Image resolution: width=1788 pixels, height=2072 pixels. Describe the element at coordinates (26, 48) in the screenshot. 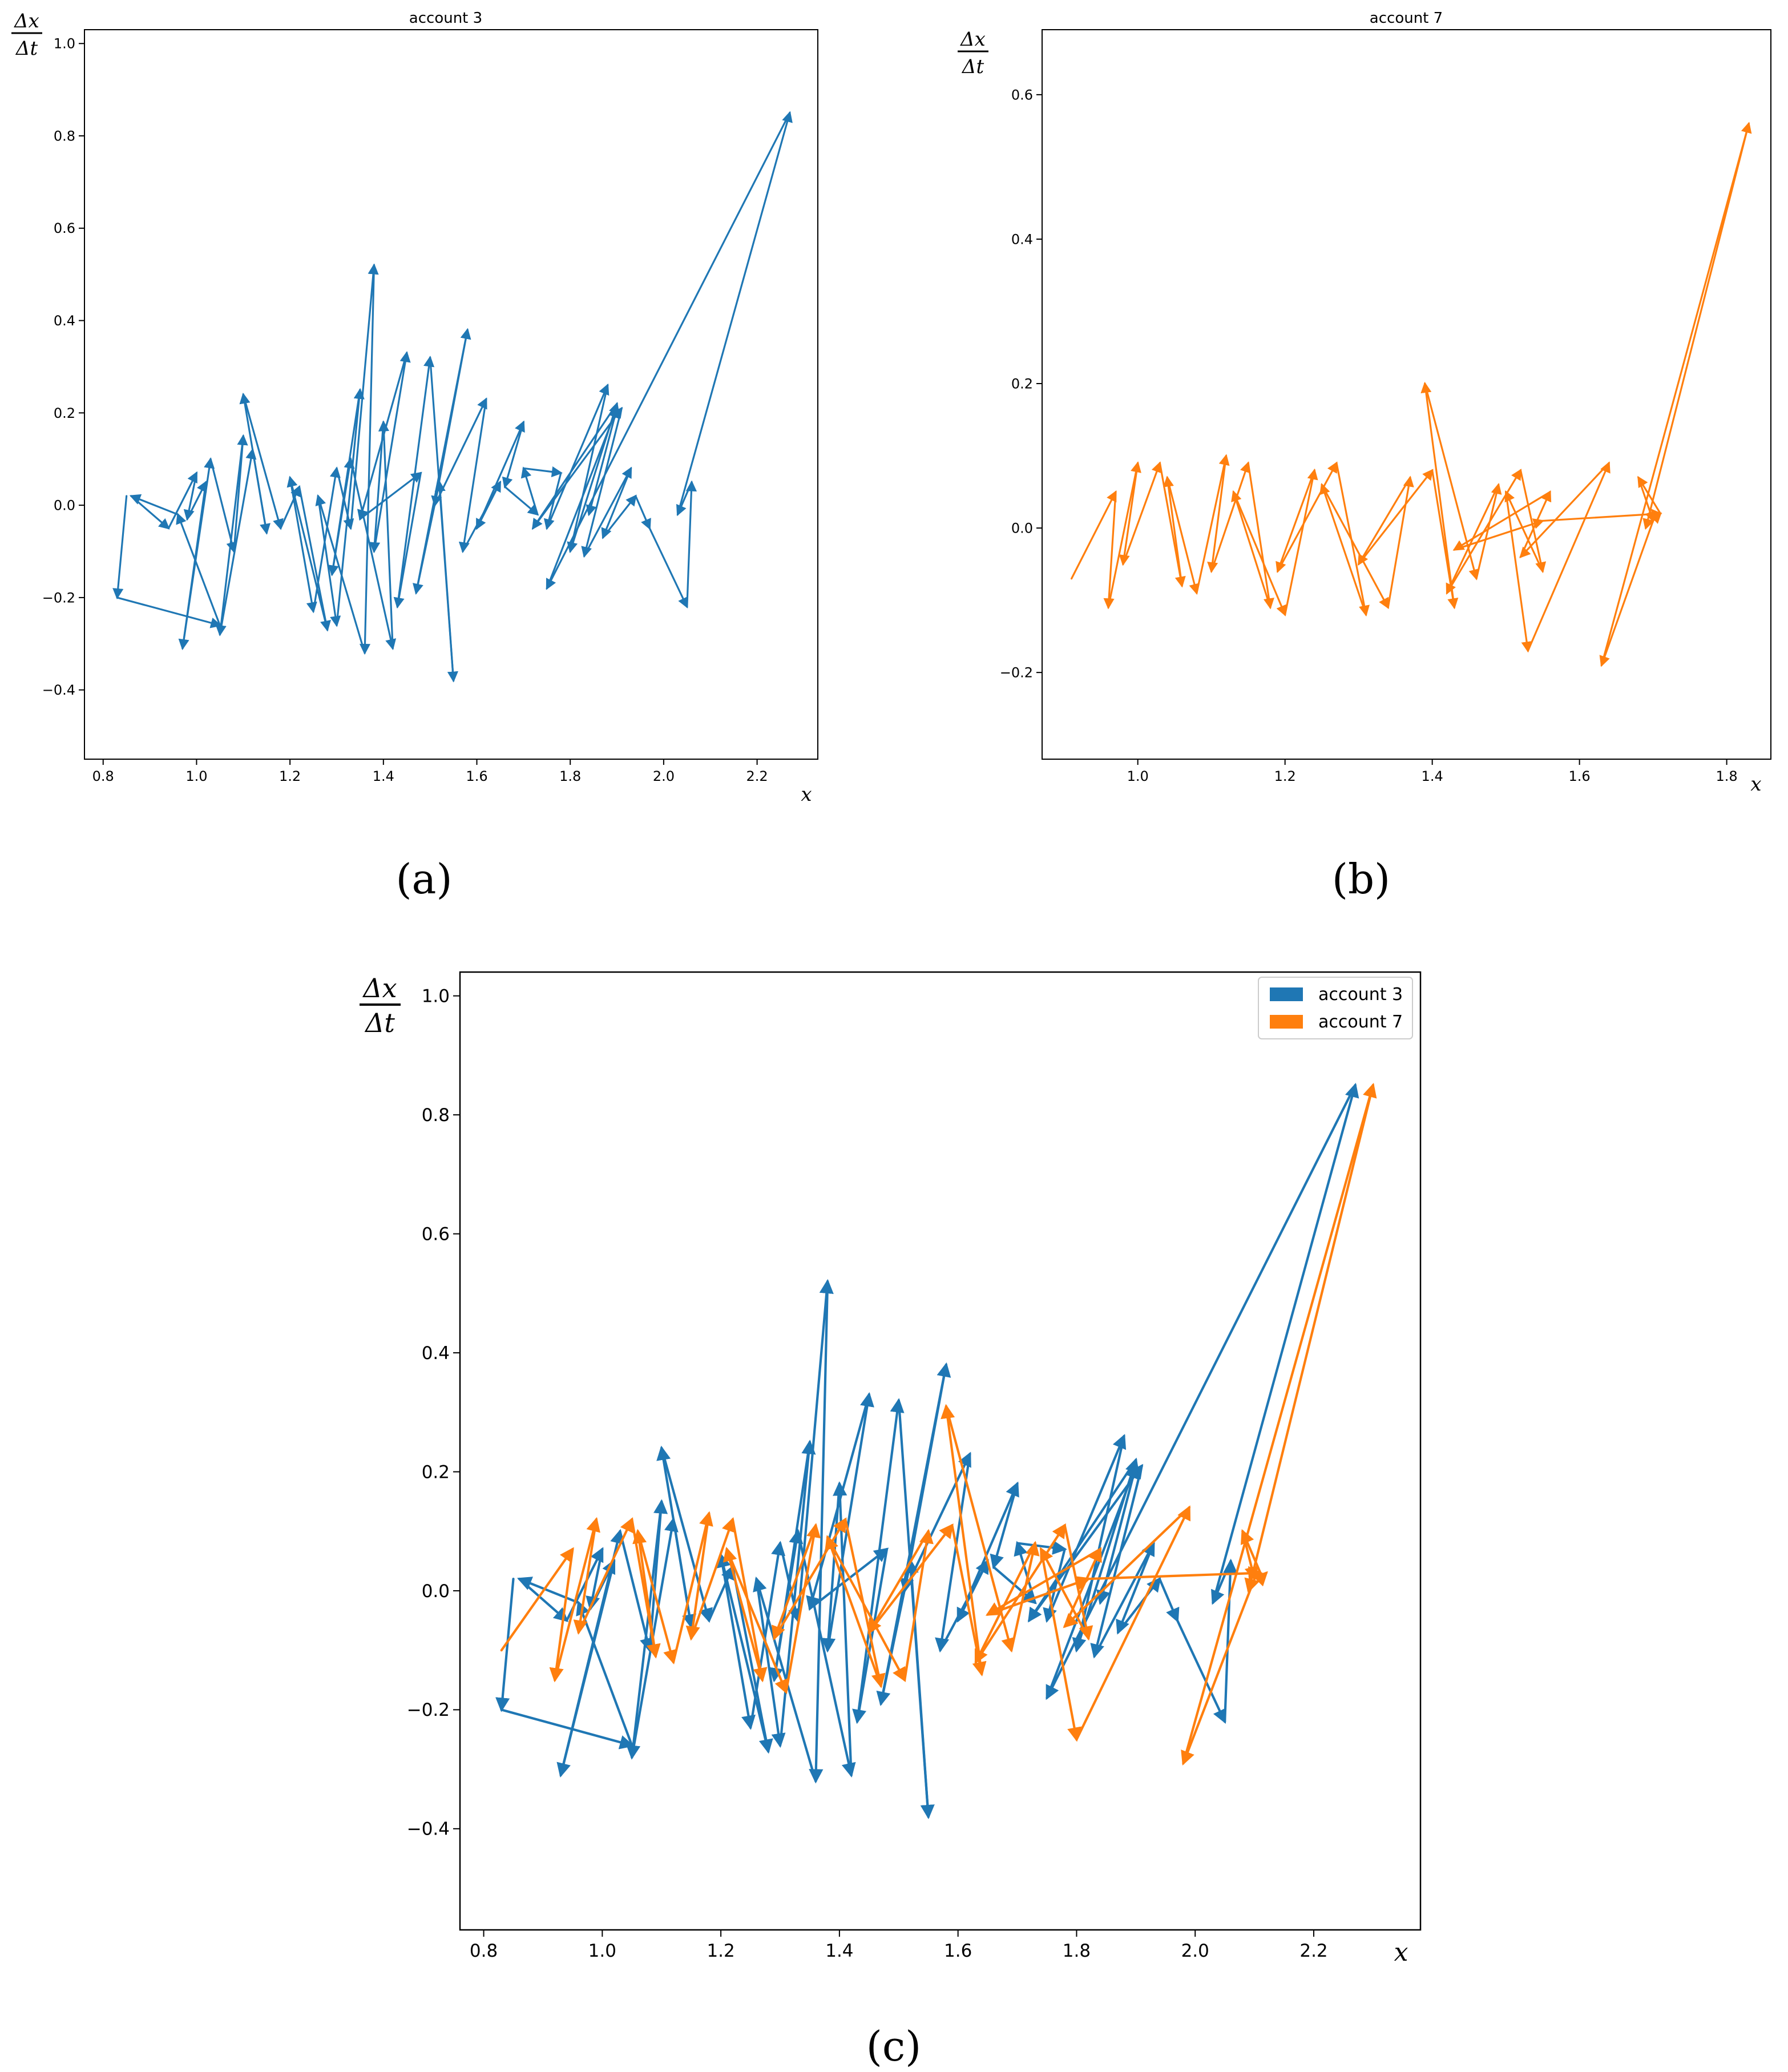

I see `chart-a-ylabel-denominator: Δt` at that location.